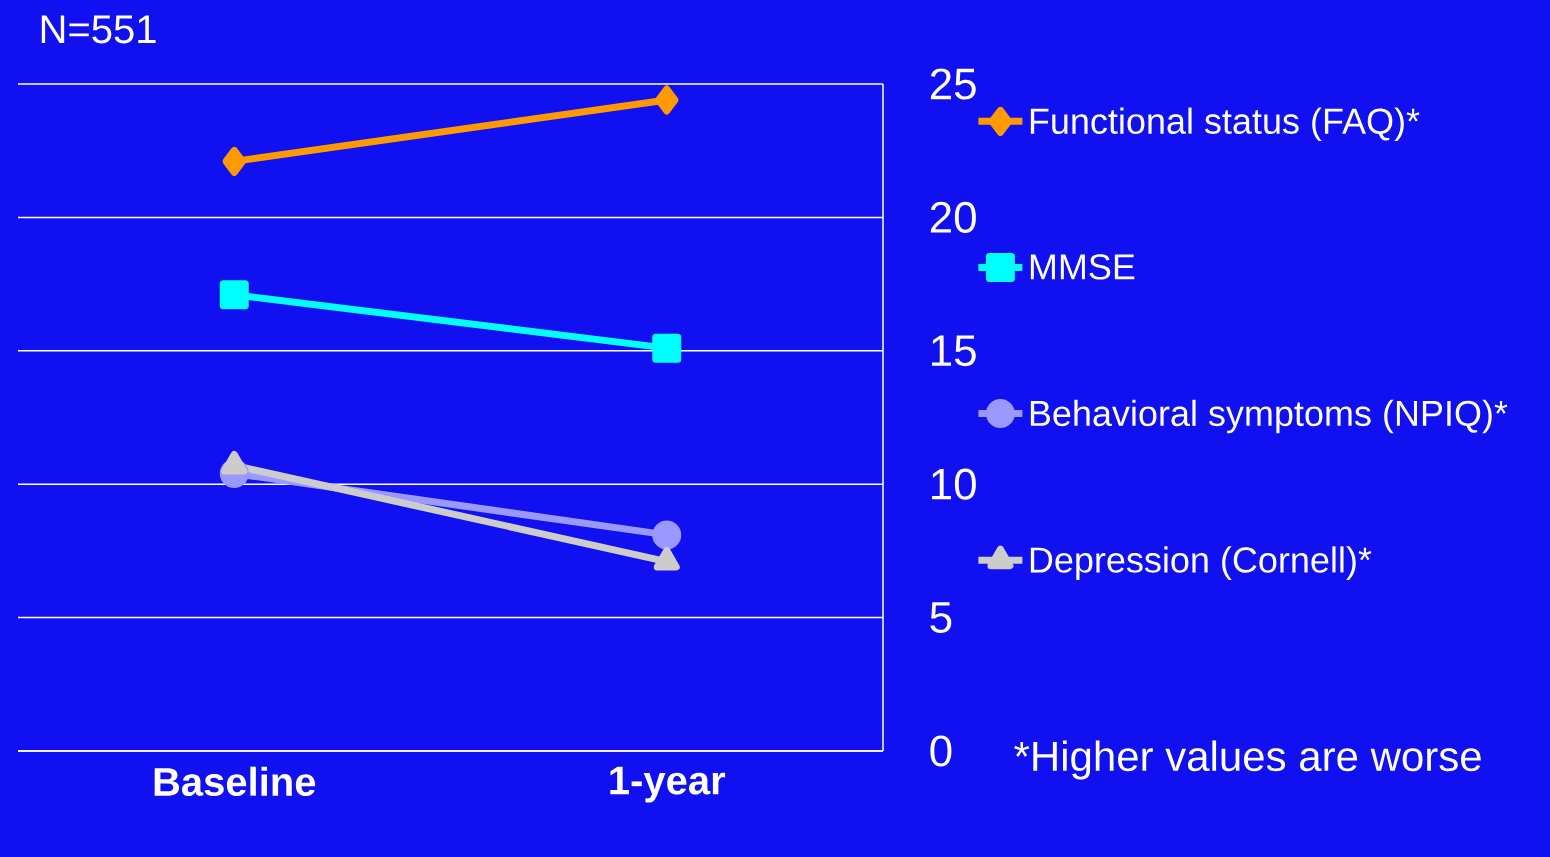  I want to click on legend-label: Functional status (FAQ)*, so click(1225, 124).